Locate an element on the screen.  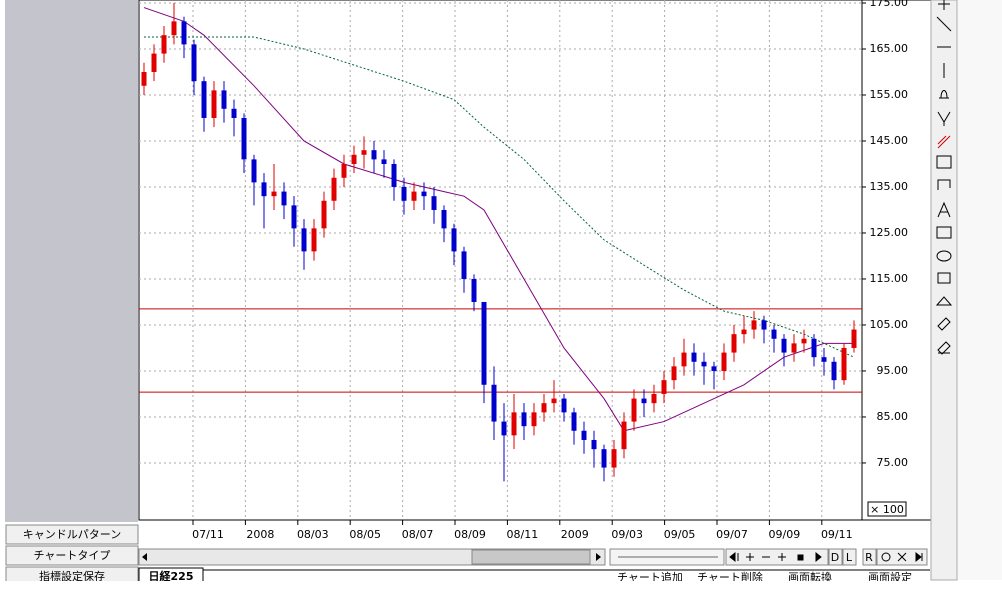
nav-label: D is located at coordinates (835, 557).